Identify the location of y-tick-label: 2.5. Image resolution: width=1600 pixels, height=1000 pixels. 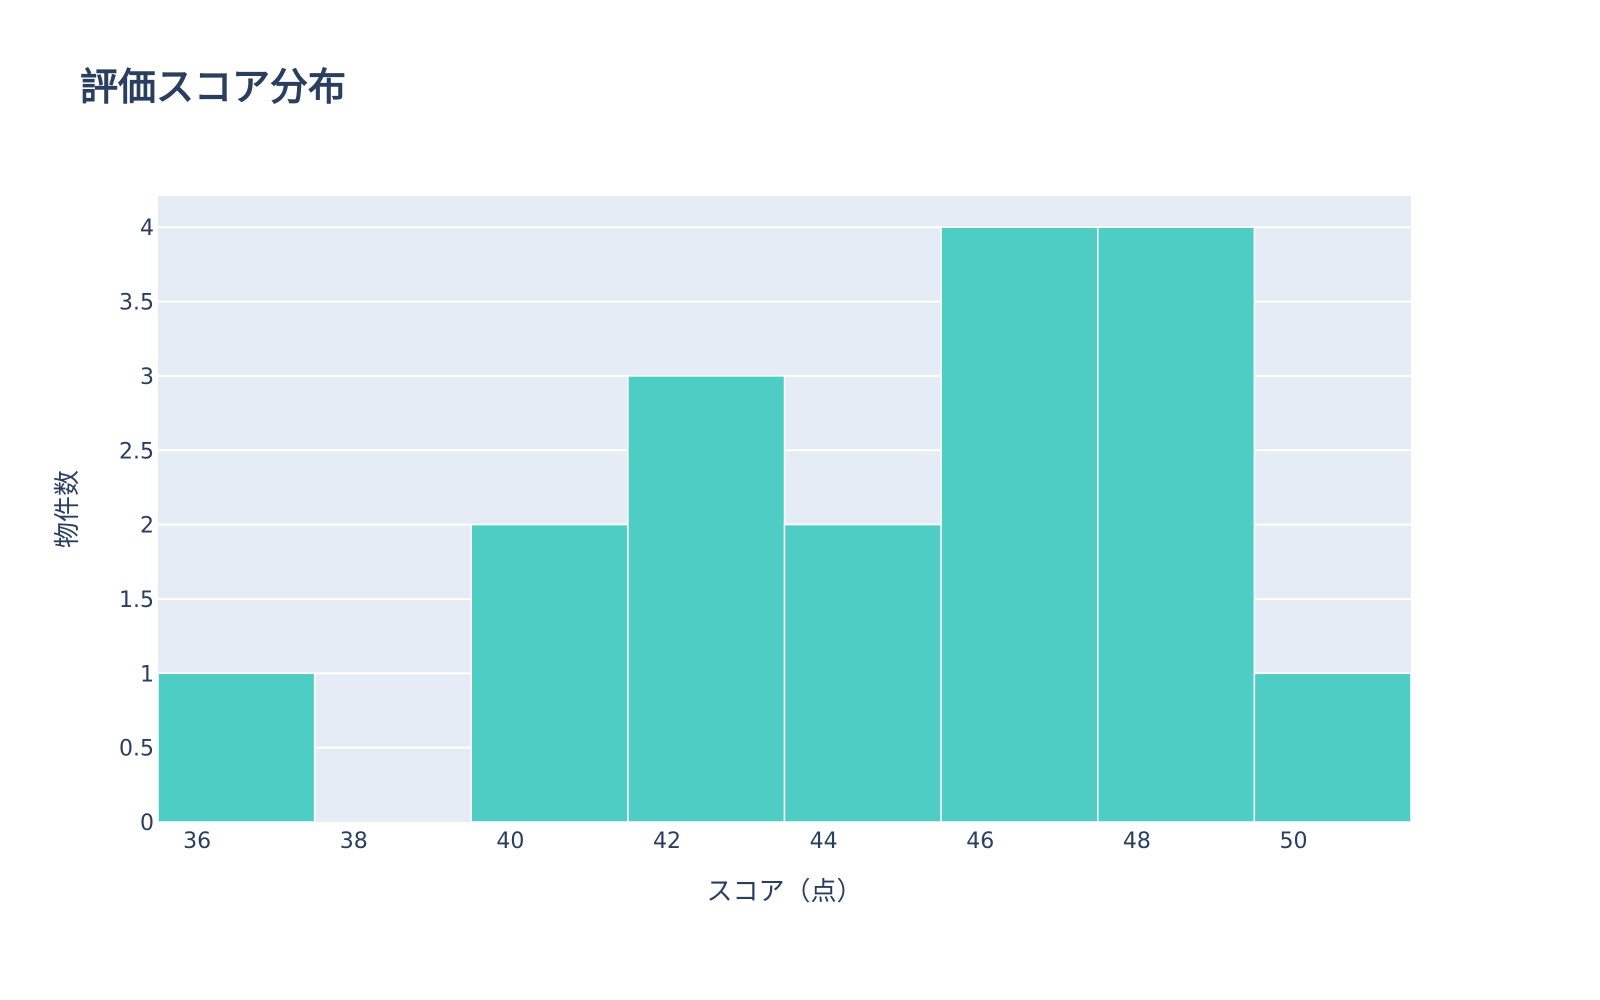
(136, 451).